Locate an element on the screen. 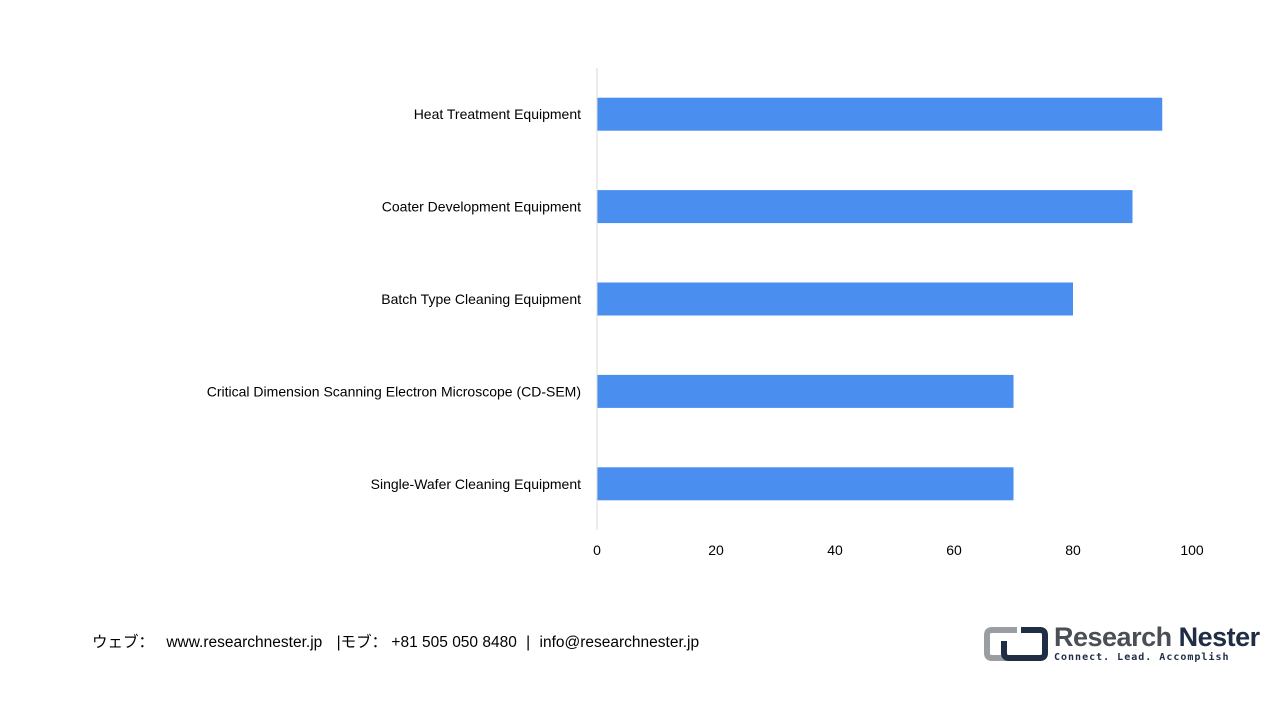 This screenshot has height=720, width=1280. logo-tagline: Connect. Lead. Accomplish is located at coordinates (1142, 657).